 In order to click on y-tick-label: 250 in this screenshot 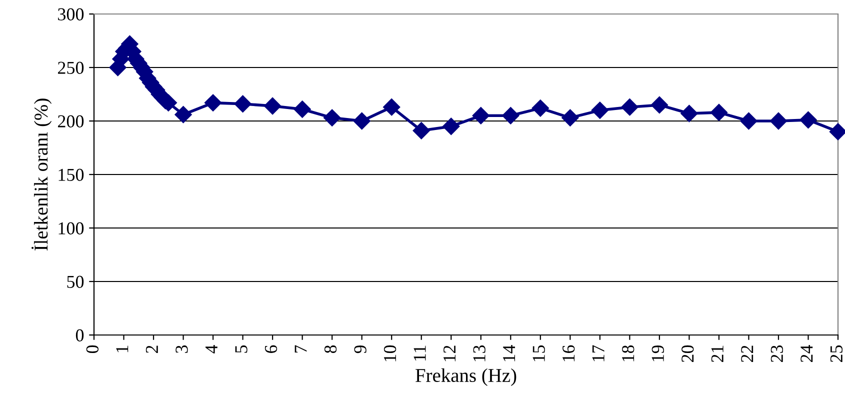, I will do `click(71, 68)`.